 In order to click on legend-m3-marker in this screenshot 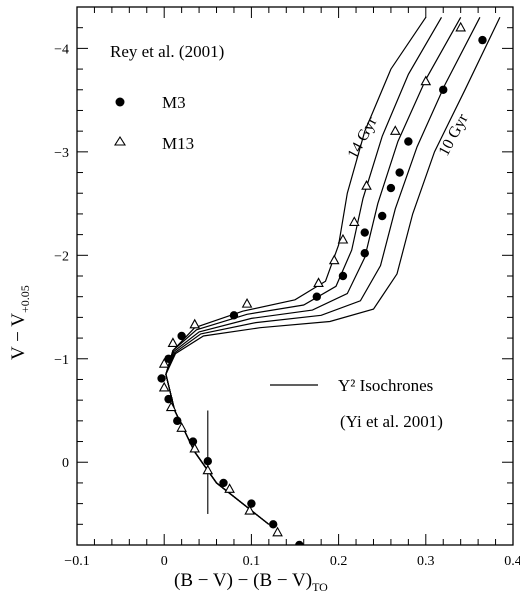, I will do `click(120, 102)`.